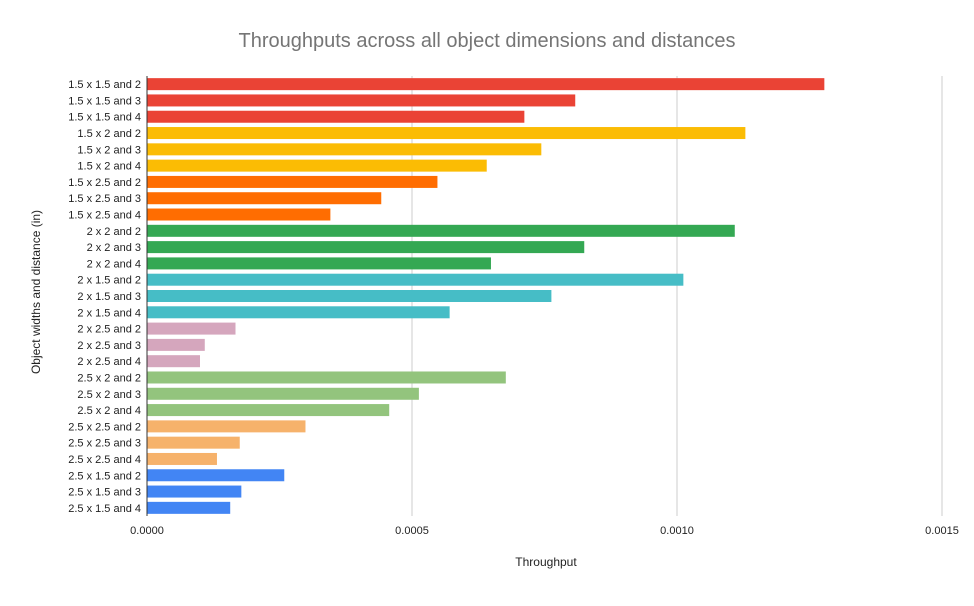  I want to click on x-axis-label: Throughput, so click(546, 562).